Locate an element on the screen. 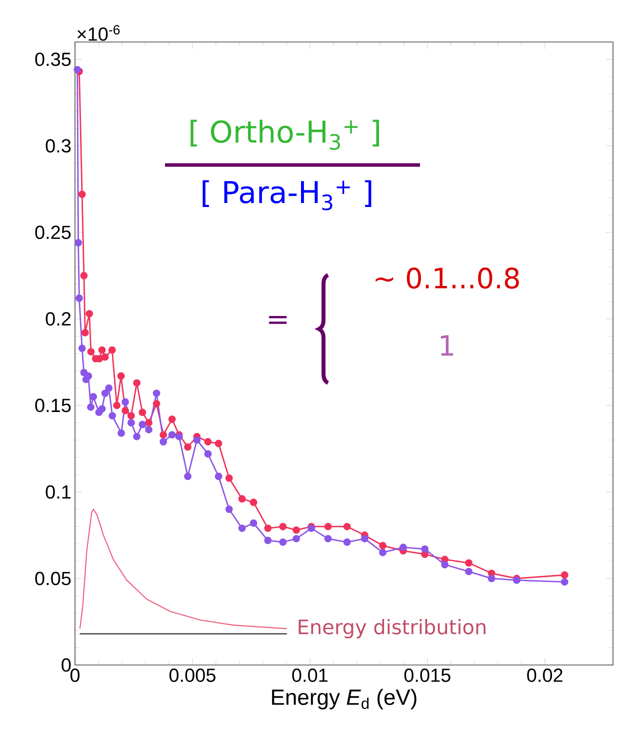  x-tick-label: 0.02 is located at coordinates (544, 675).